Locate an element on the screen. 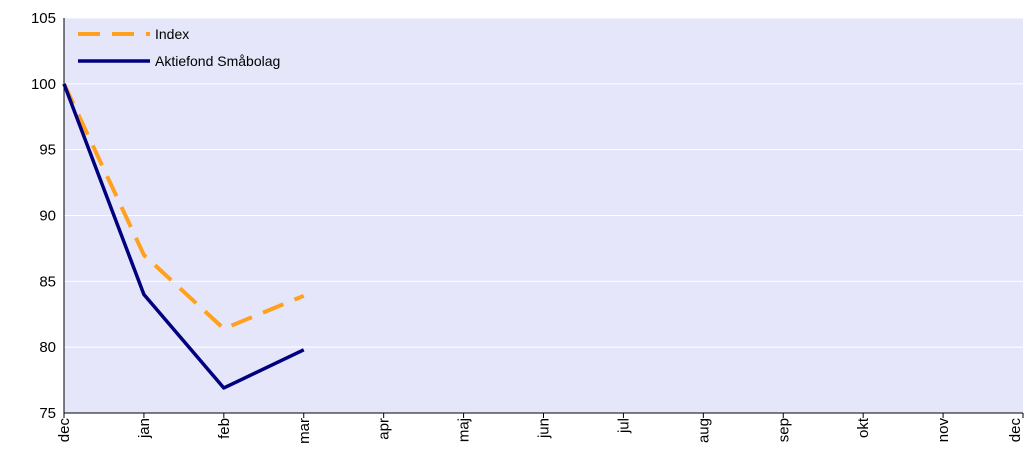 The image size is (1025, 468). x-tick-label: apr is located at coordinates (384, 429).